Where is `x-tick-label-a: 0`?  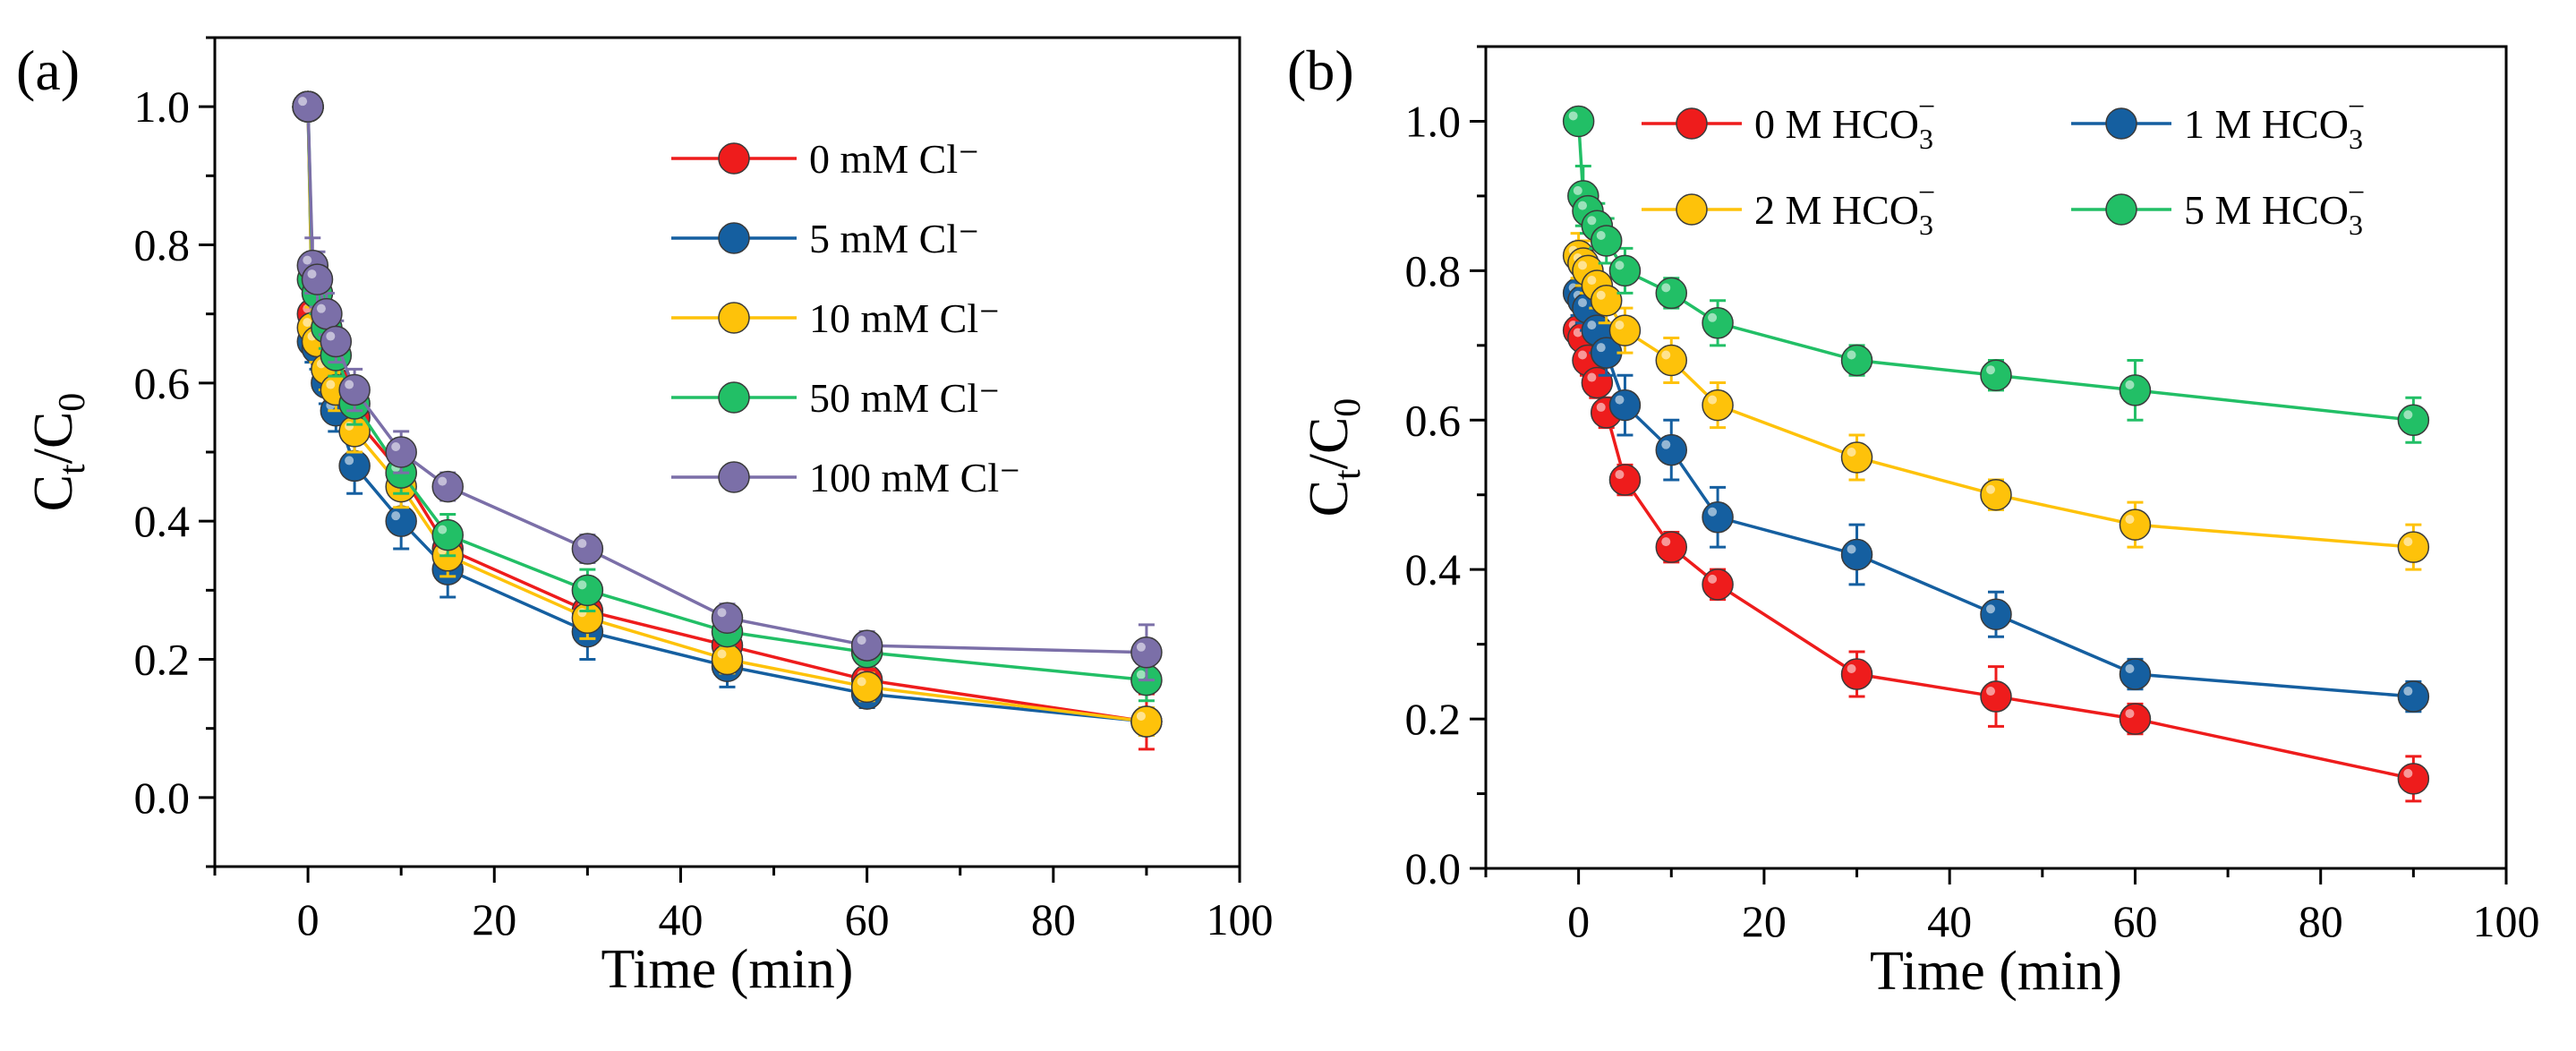 x-tick-label-a: 0 is located at coordinates (308, 919).